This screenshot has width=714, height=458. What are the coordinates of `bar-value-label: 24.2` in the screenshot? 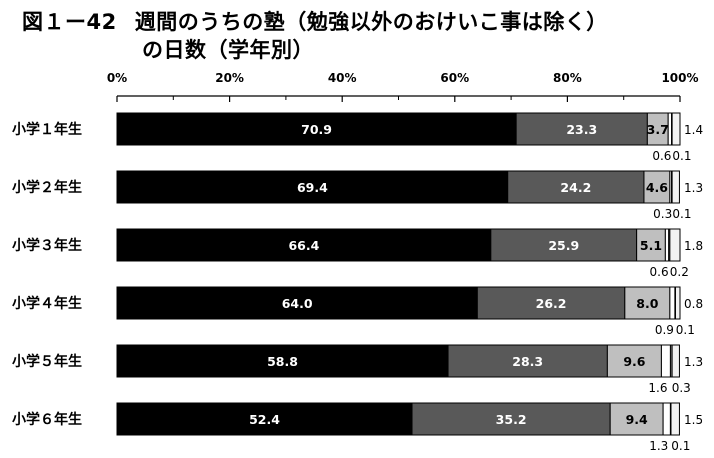 It's located at (575, 187).